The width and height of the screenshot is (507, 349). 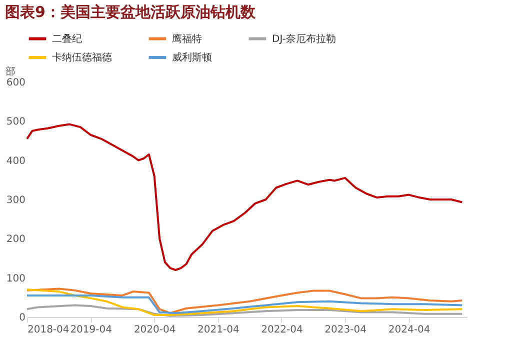 What do you see at coordinates (91, 330) in the screenshot?
I see `x-tick-label: 2019-04` at bounding box center [91, 330].